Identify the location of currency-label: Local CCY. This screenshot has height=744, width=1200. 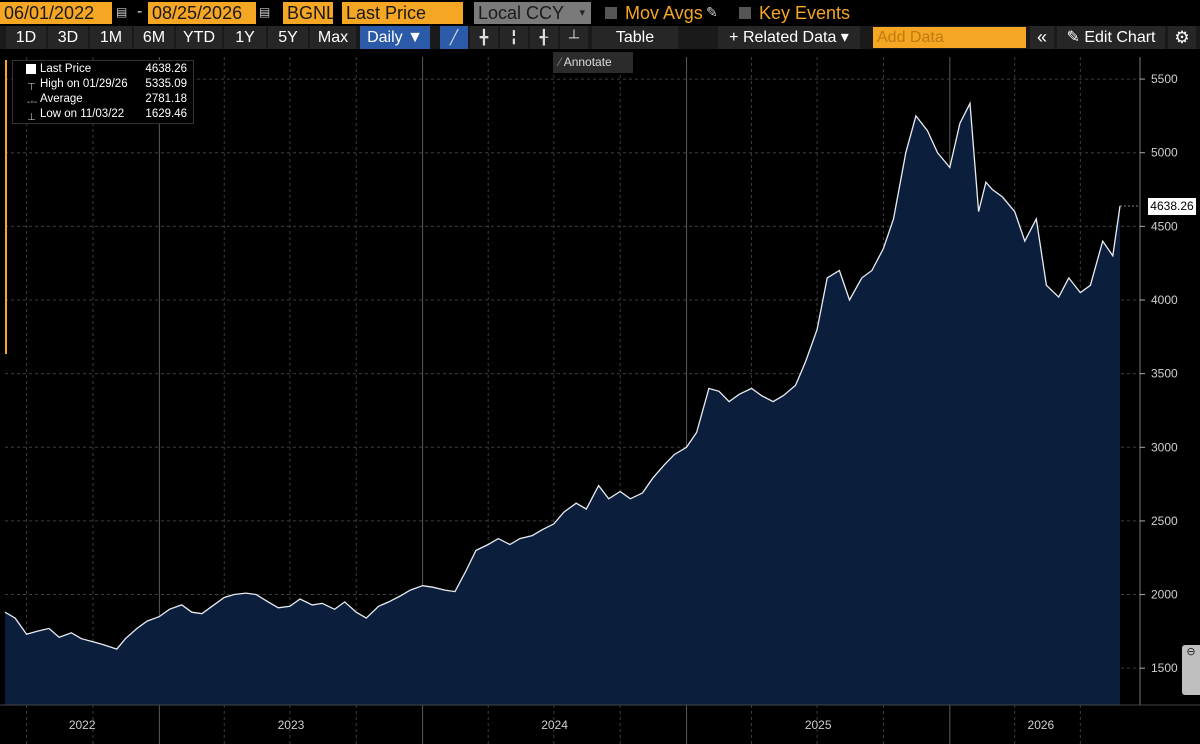
(521, 13).